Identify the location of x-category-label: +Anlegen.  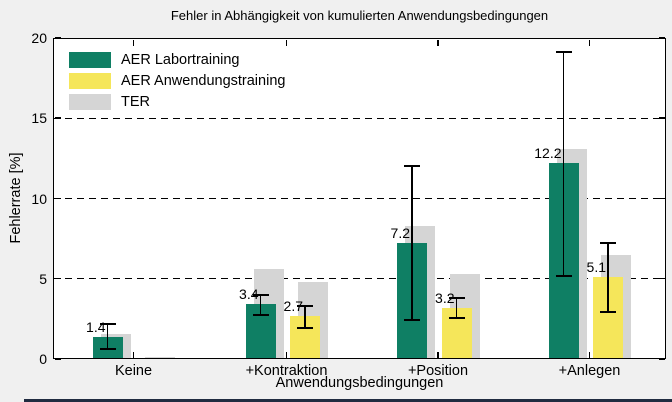
(589, 371).